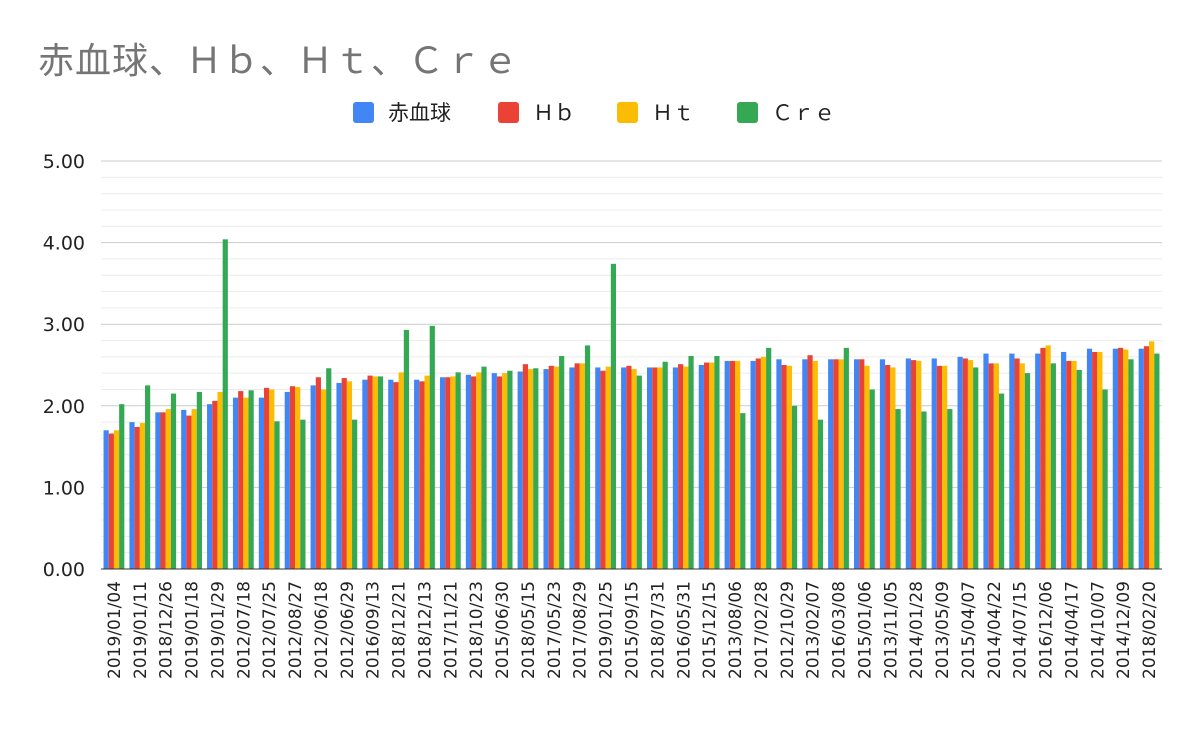 This screenshot has width=1200, height=742. Describe the element at coordinates (554, 113) in the screenshot. I see `legend-label: Ｈｂ` at that location.